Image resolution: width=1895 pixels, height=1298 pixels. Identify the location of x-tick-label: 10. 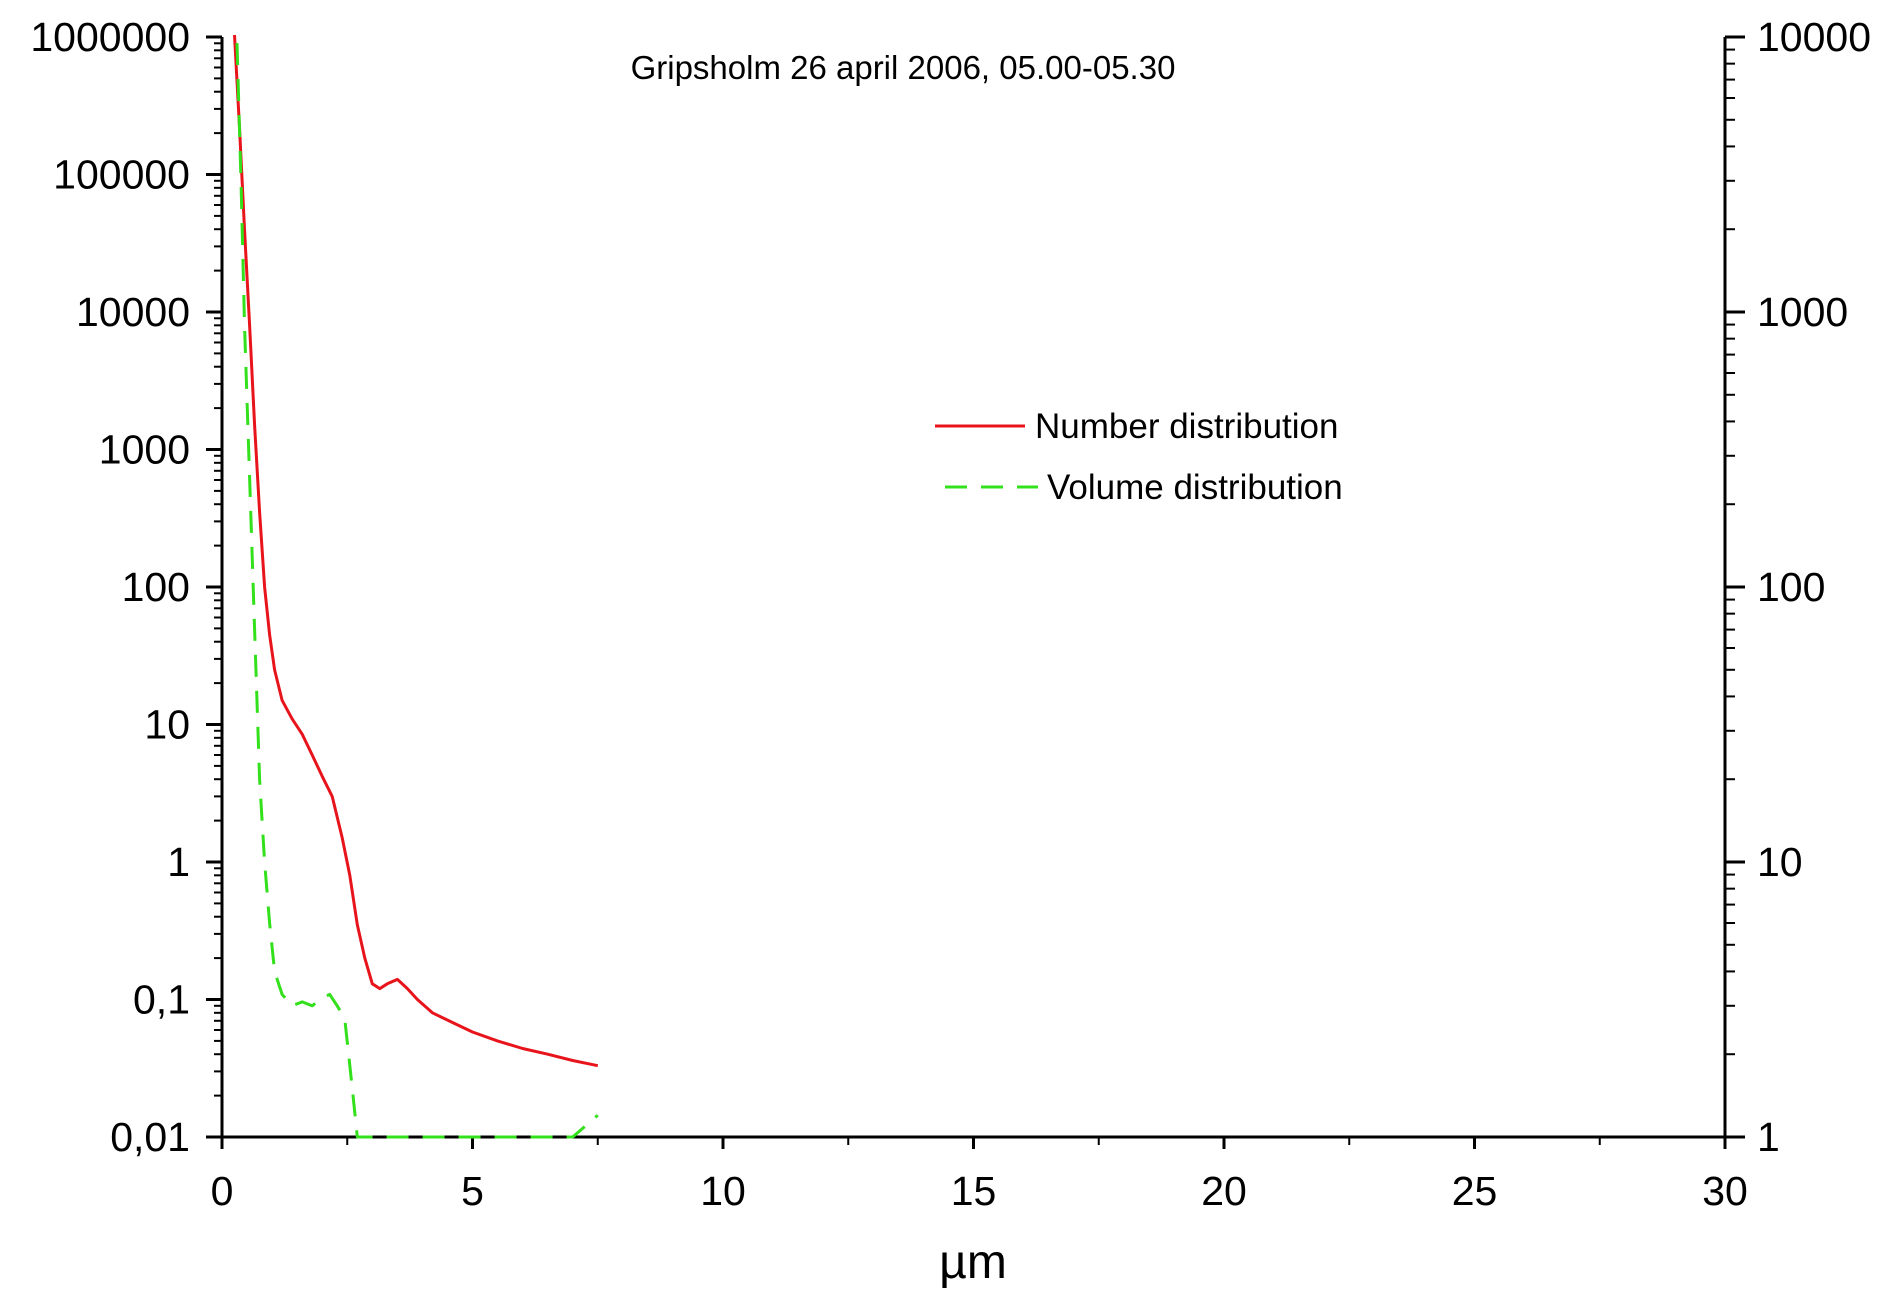
(723, 1191).